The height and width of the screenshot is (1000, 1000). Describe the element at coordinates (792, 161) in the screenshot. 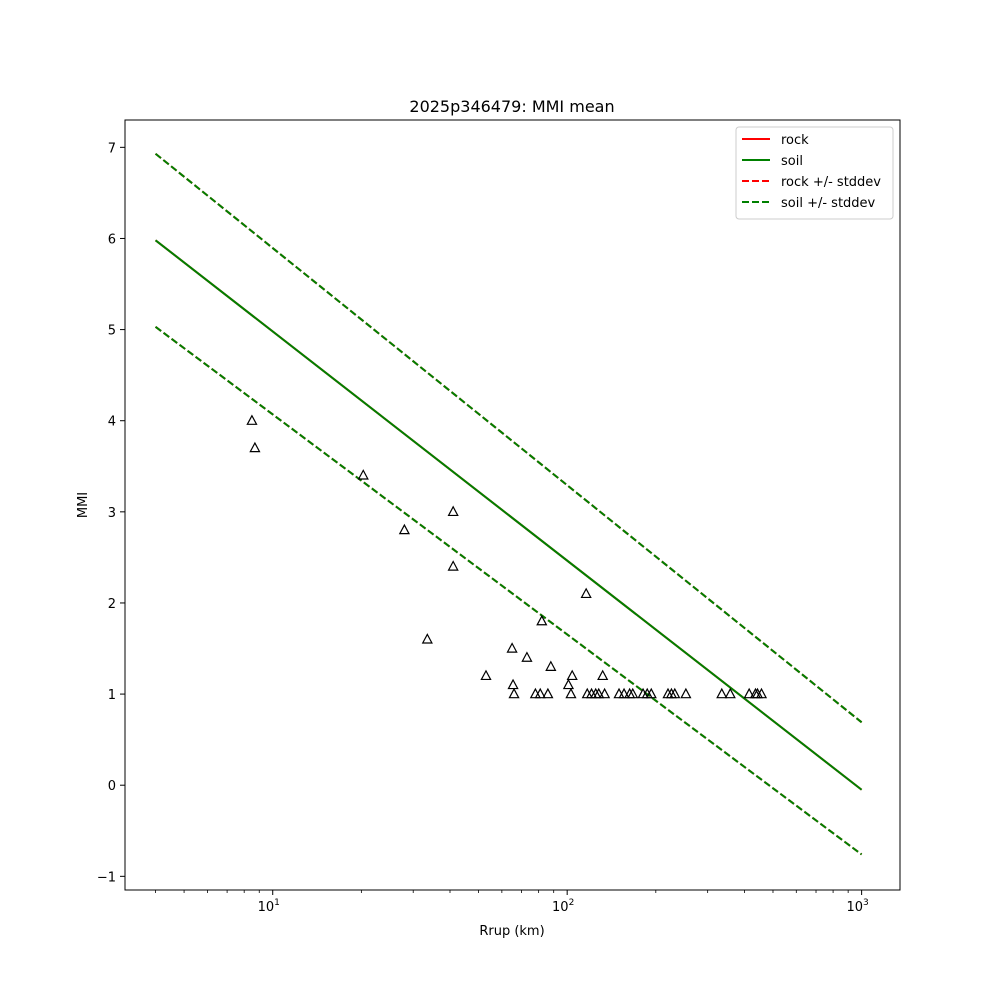

I see `legend-label: soil` at that location.